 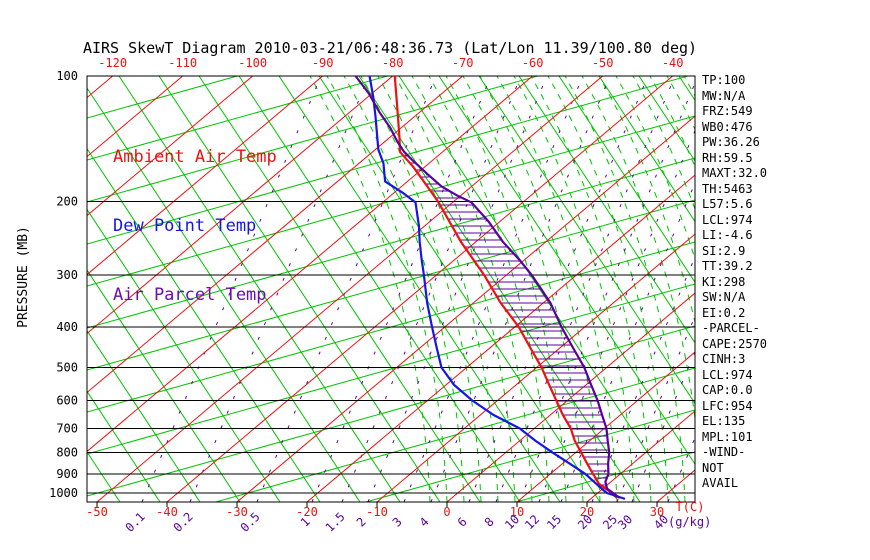 I want to click on axis-tick-label: 500, so click(x=67, y=367).